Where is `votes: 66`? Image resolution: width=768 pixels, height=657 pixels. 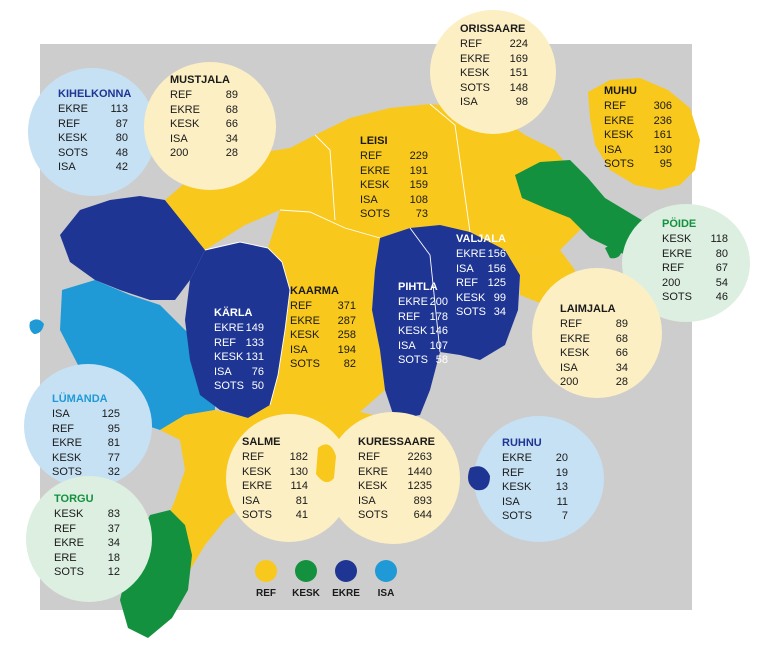
votes: 66 is located at coordinates (621, 353).